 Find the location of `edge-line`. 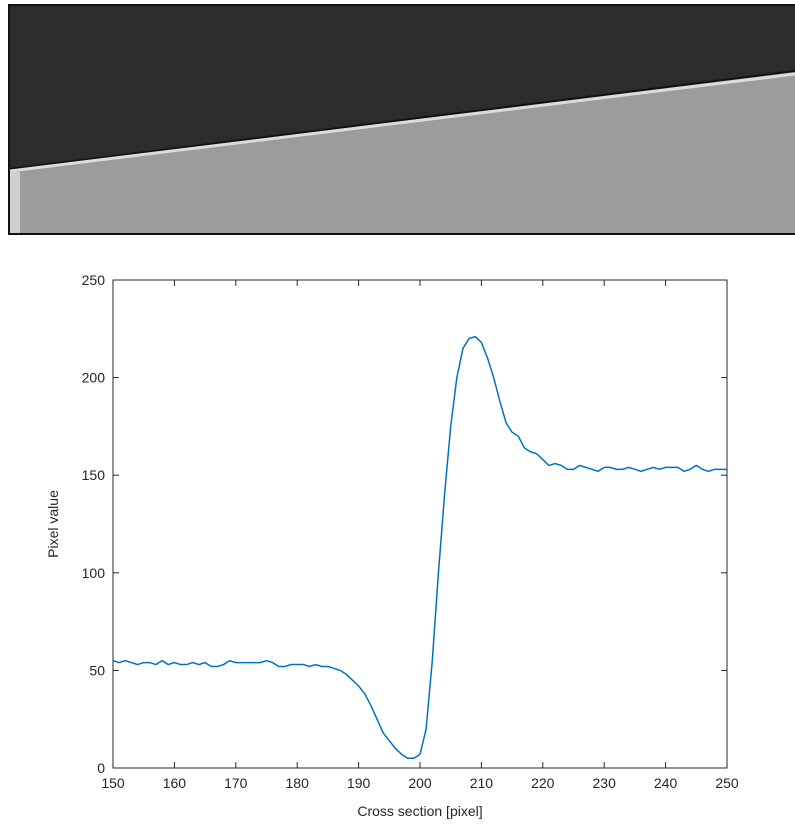

edge-line is located at coordinates (402, 122).